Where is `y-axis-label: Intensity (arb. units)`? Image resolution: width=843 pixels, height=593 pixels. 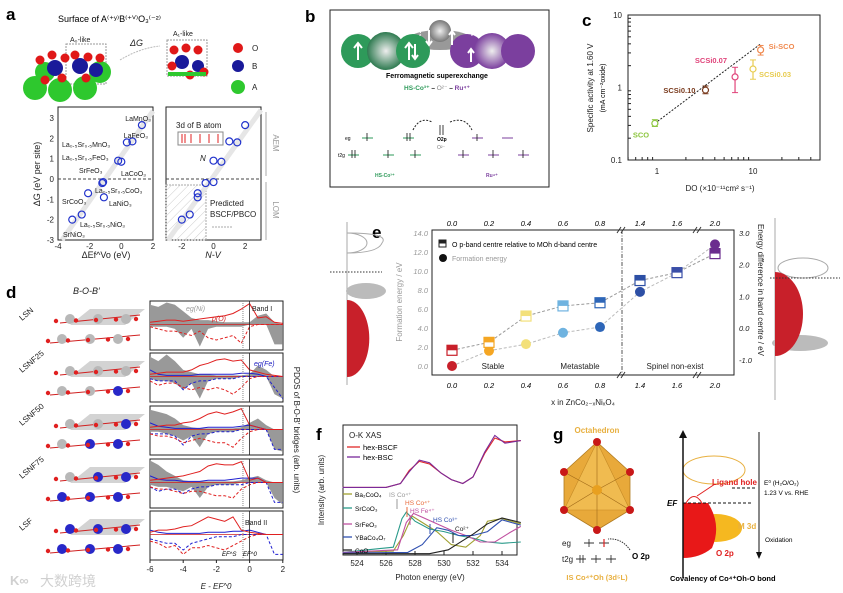 y-axis-label: Intensity (arb. units) is located at coordinates (321, 490).